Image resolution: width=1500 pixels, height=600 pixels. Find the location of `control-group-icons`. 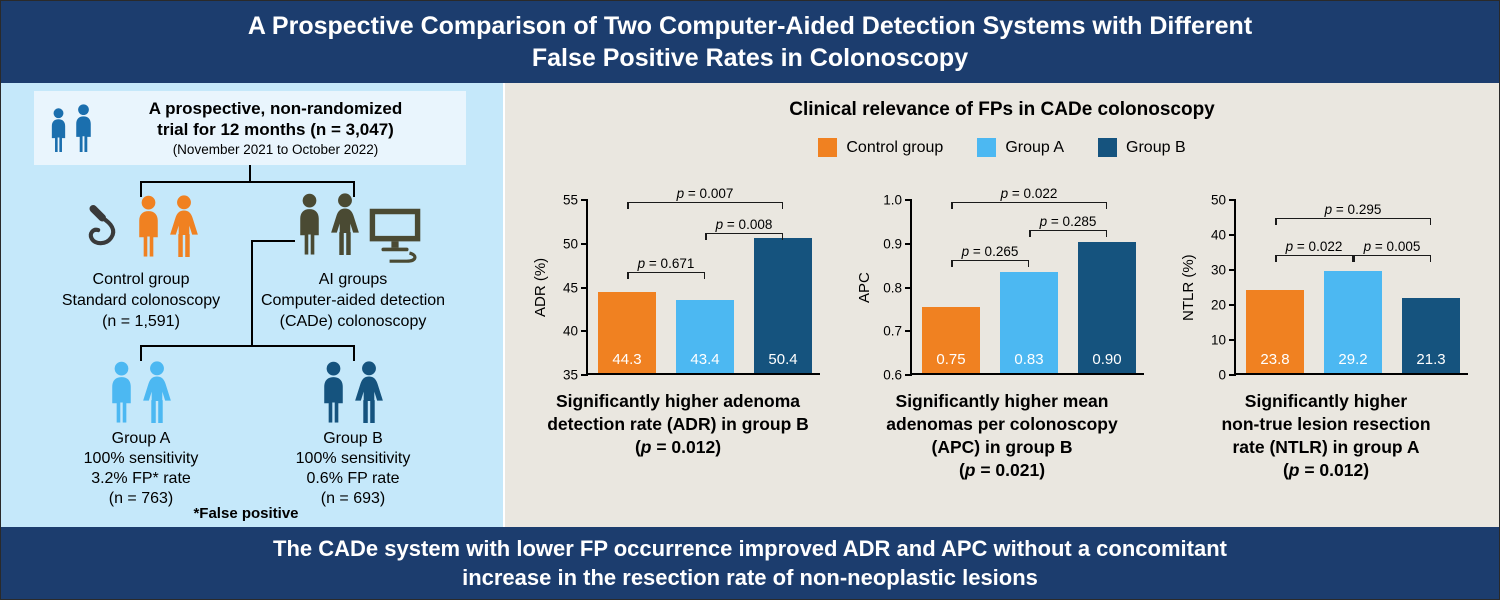

control-group-icons is located at coordinates (143, 226).